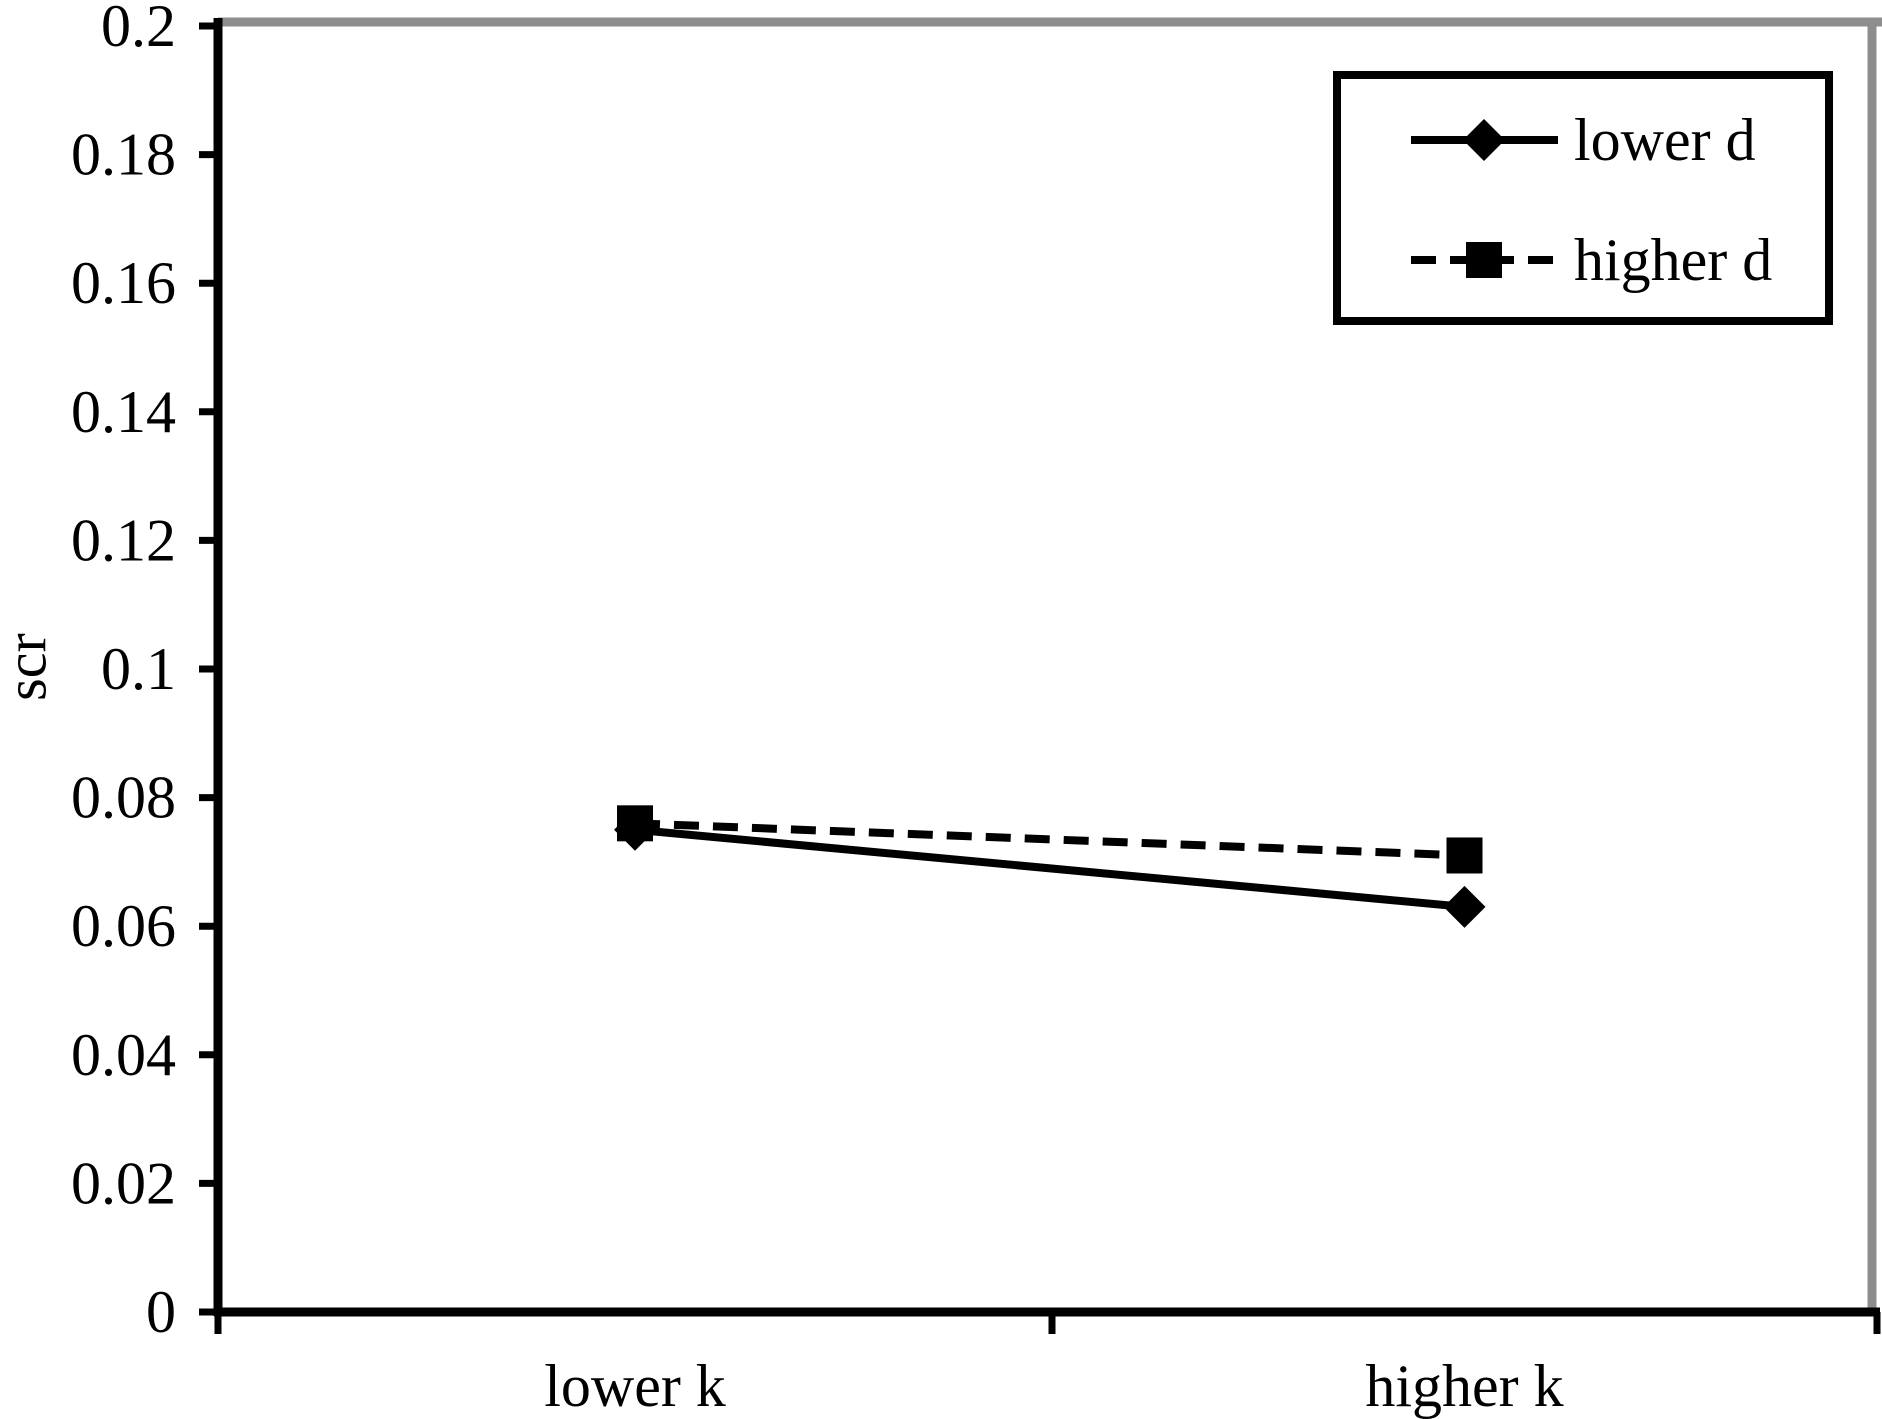 The width and height of the screenshot is (1882, 1419). I want to click on legend-box, so click(1583, 198).